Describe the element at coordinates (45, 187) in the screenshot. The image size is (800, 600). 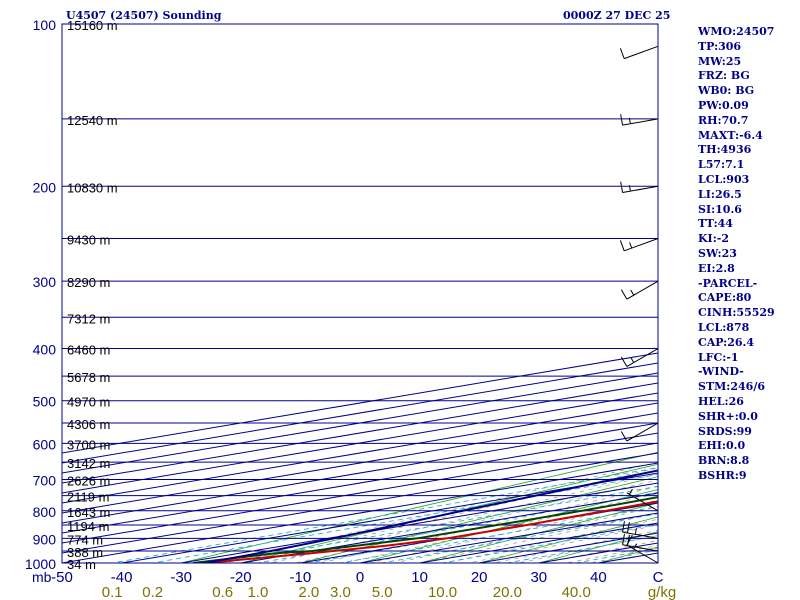
I see `pressure-tick-label: 200` at that location.